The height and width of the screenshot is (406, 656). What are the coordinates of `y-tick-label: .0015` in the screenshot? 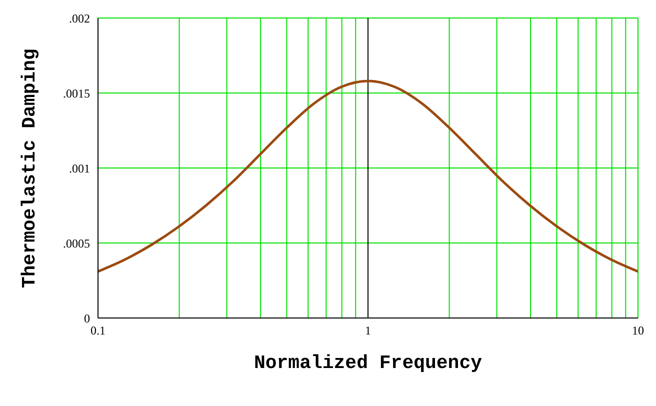 It's located at (76, 93).